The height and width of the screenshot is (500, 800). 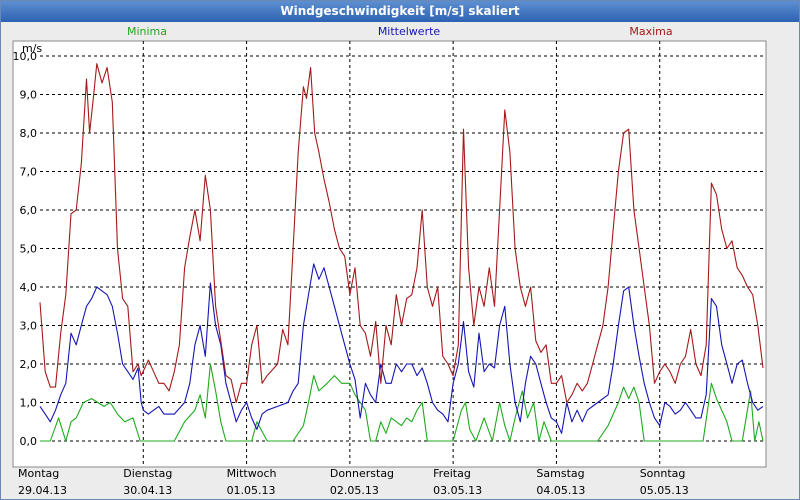 What do you see at coordinates (29, 403) in the screenshot?
I see `y-tick-label: 1,0` at bounding box center [29, 403].